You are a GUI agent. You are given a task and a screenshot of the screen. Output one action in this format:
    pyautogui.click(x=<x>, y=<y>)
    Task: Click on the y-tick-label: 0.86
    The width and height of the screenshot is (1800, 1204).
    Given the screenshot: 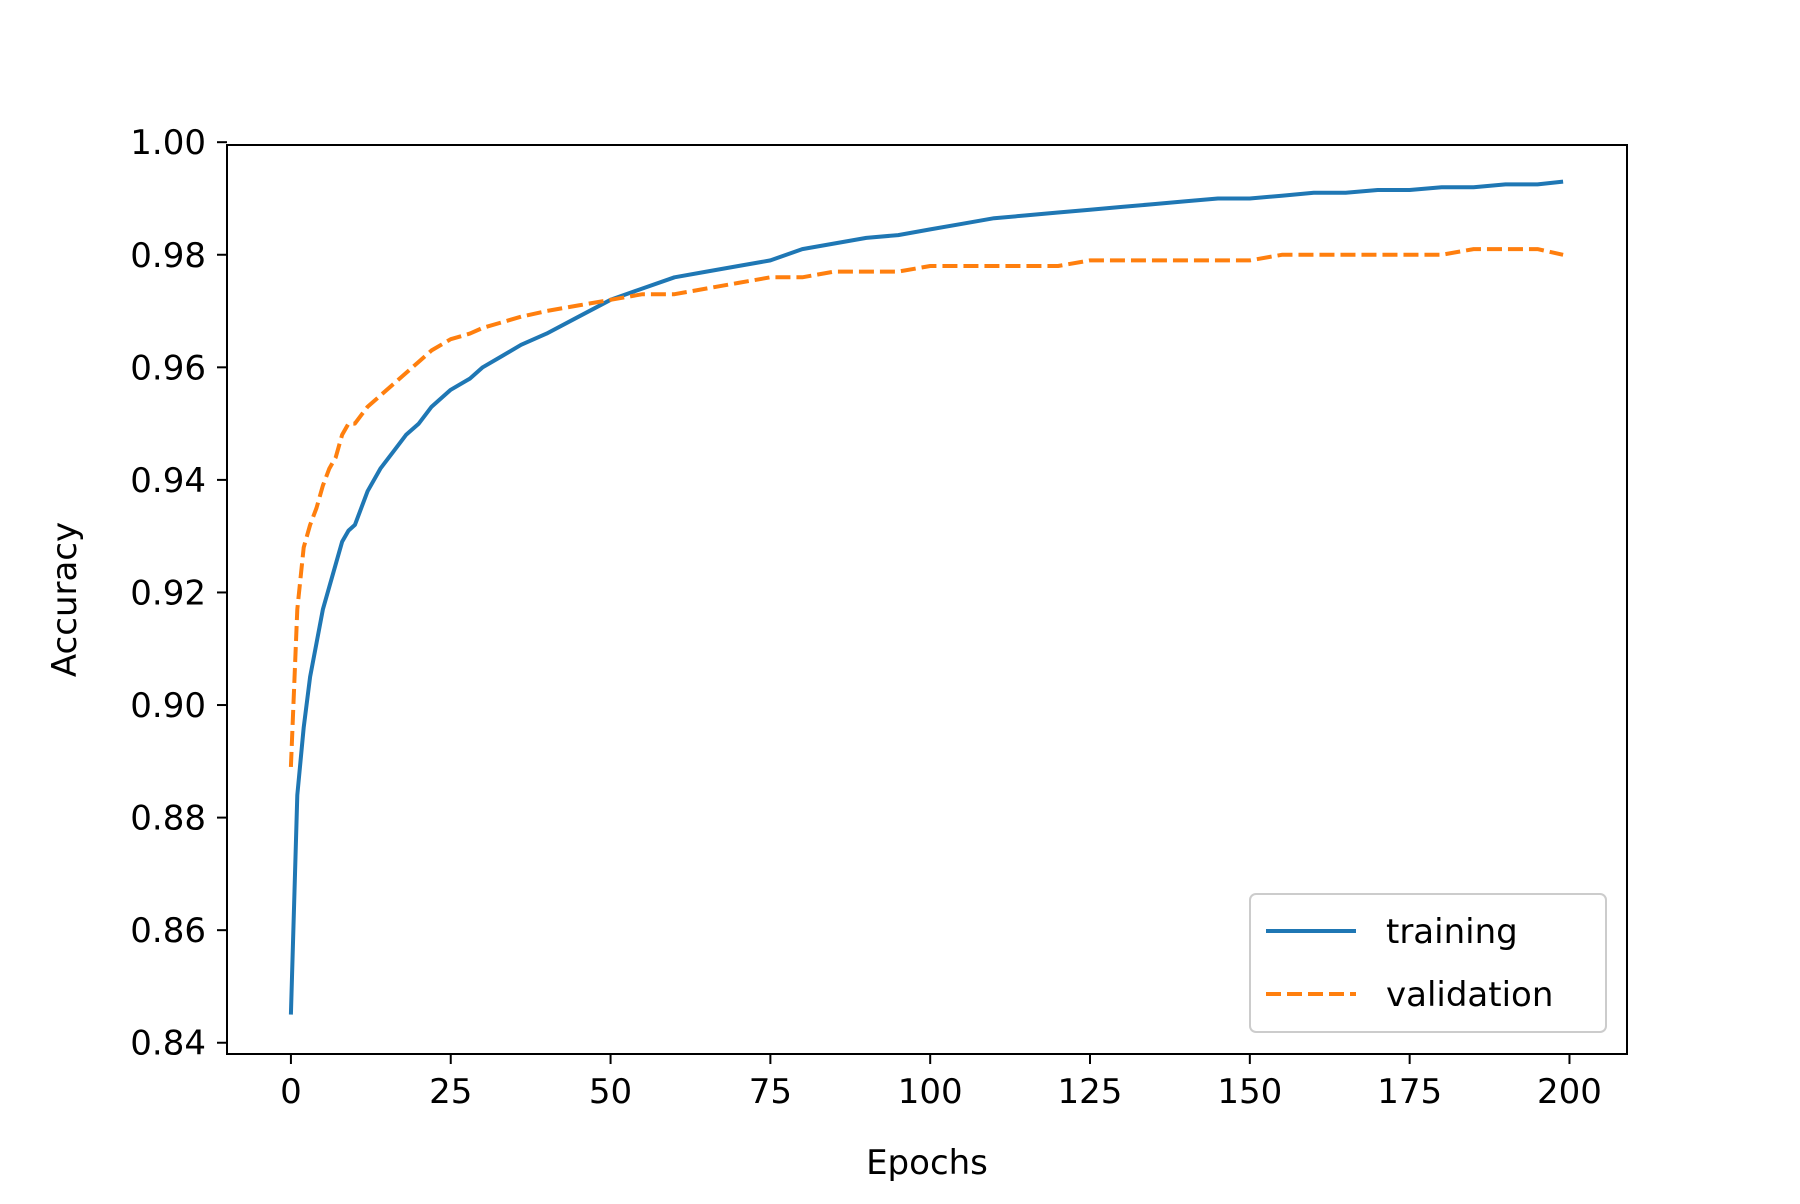 What is the action you would take?
    pyautogui.click(x=168, y=931)
    